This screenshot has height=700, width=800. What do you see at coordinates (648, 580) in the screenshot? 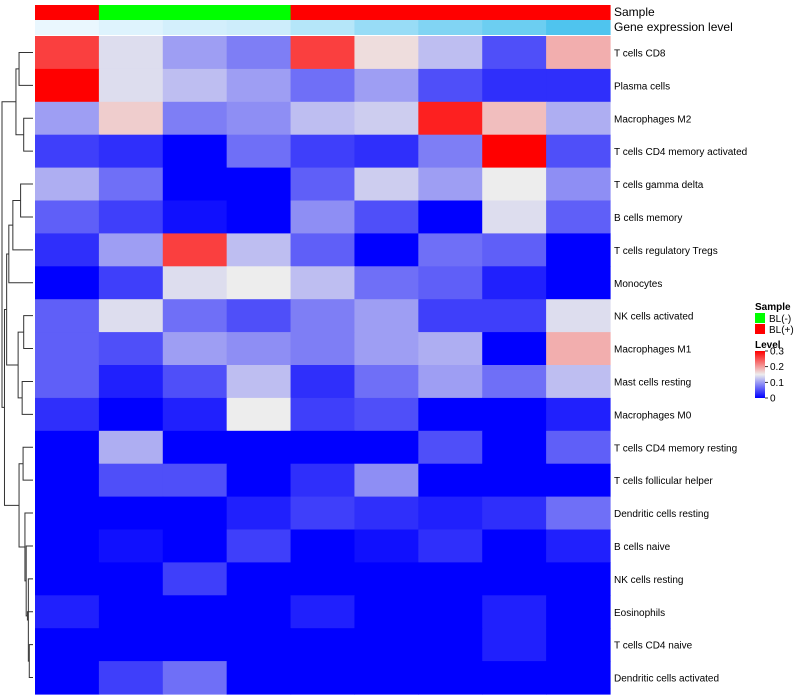
I see `row-label: NK cells resting` at bounding box center [648, 580].